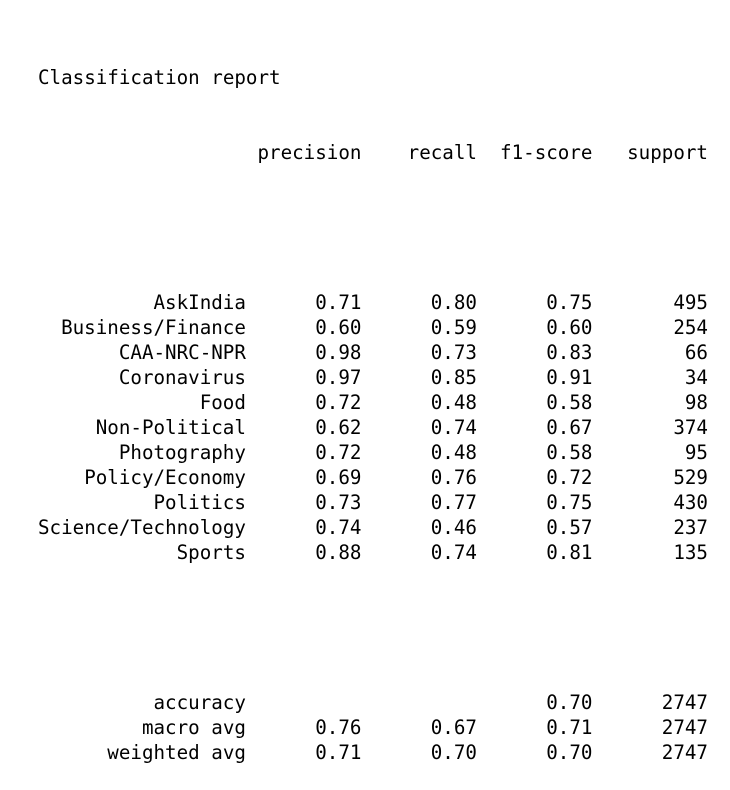 The width and height of the screenshot is (730, 790). I want to click on precision-value: 0.97, so click(338, 377).